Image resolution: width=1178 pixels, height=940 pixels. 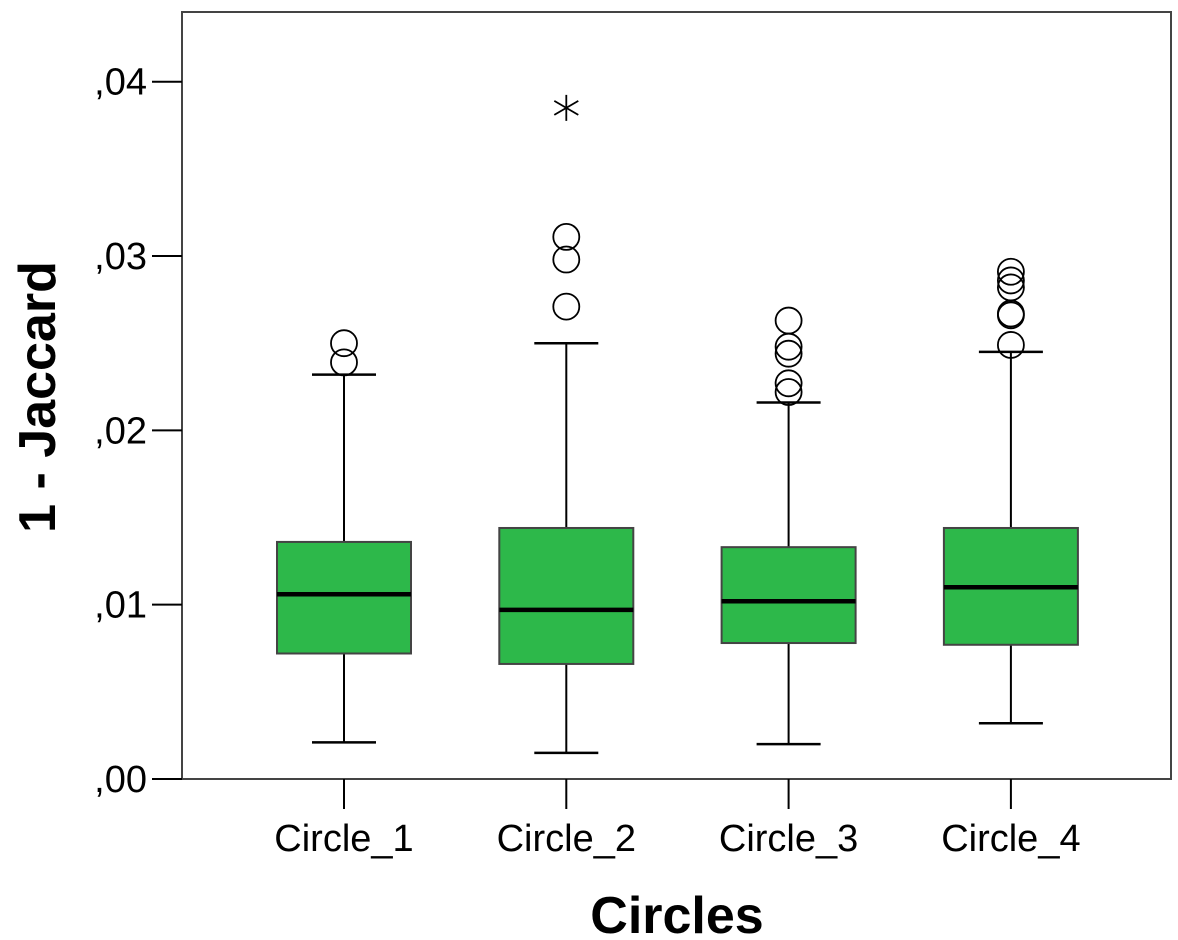 I want to click on x-tick-label: Circle_3, so click(x=788, y=839).